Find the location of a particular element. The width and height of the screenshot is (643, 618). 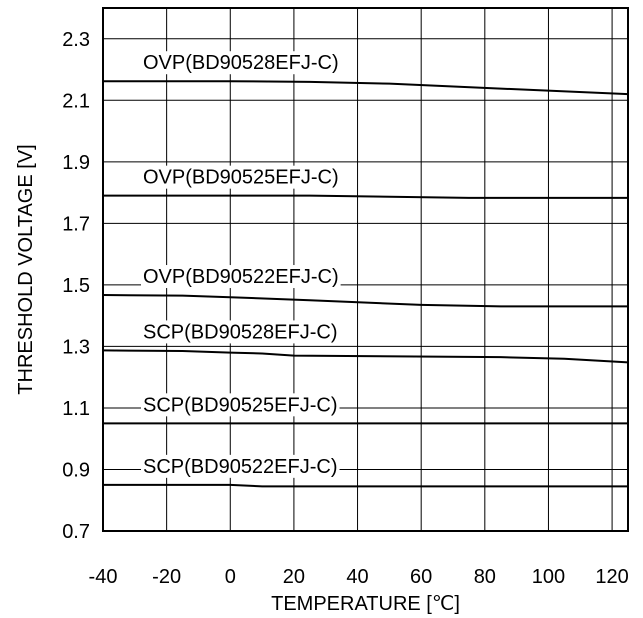

y-tick-label: 1.5 is located at coordinates (76, 286).